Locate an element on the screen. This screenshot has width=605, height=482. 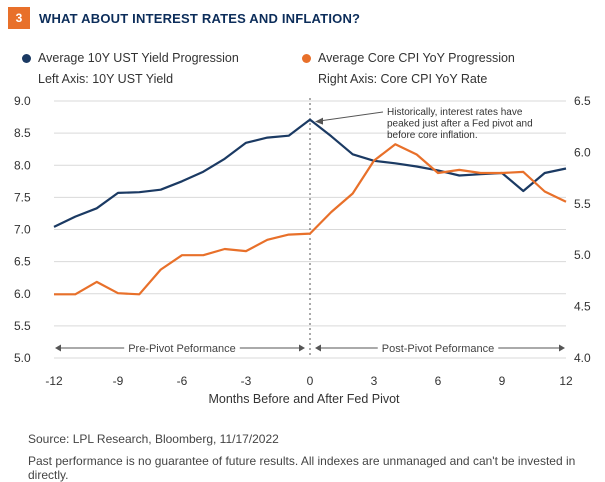
x-tick-label: -9 is located at coordinates (118, 381).